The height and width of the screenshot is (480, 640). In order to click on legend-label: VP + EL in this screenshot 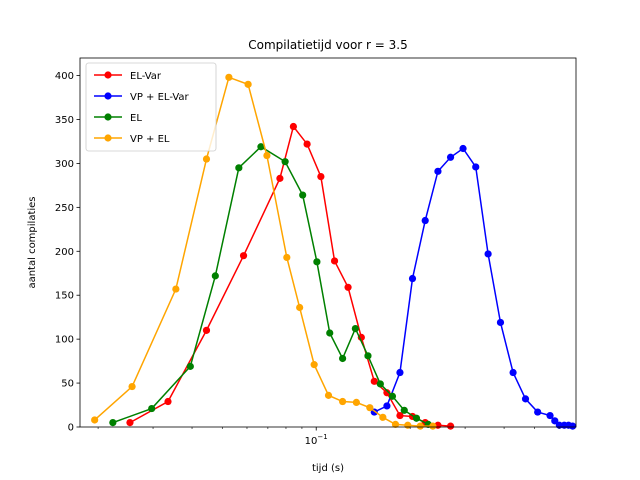, I will do `click(150, 139)`.